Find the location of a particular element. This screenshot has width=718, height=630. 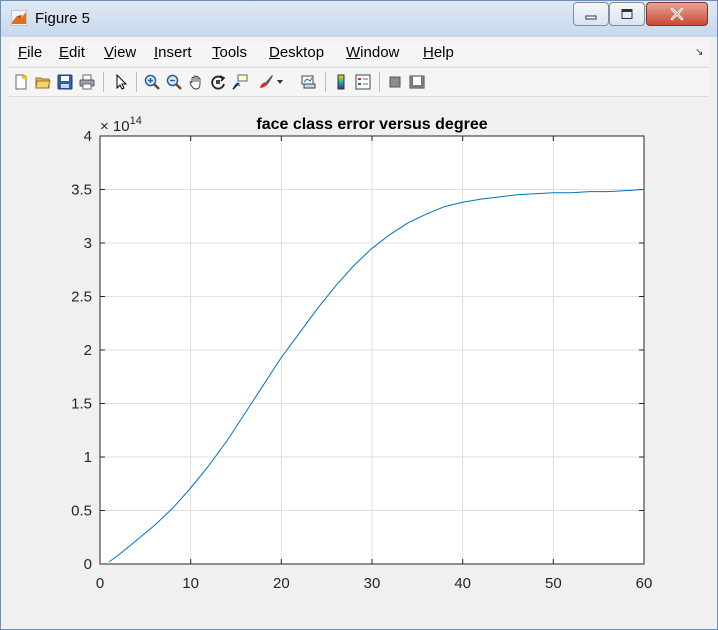

menu-file: File is located at coordinates (30, 52).